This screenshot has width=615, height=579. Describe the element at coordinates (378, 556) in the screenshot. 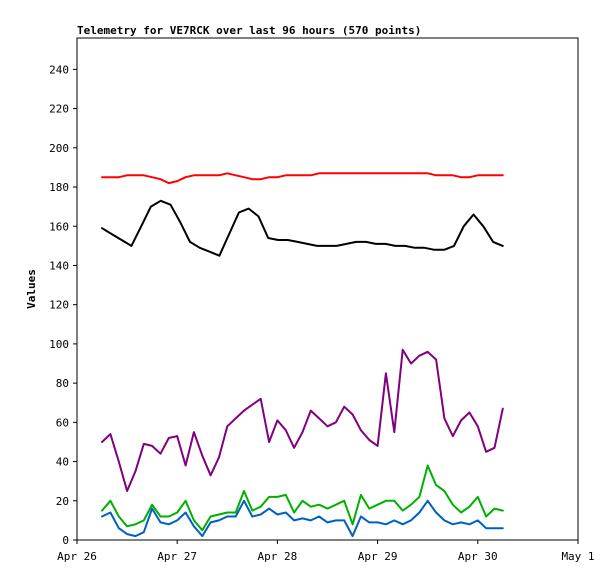

I see `x-tick-label: Apr 29` at that location.